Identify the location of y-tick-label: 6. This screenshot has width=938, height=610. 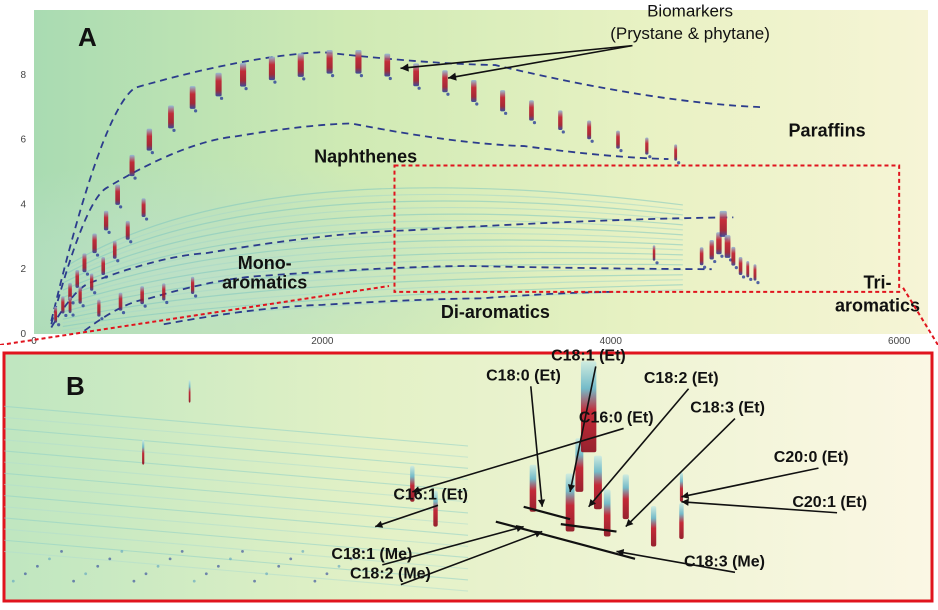
(23, 140).